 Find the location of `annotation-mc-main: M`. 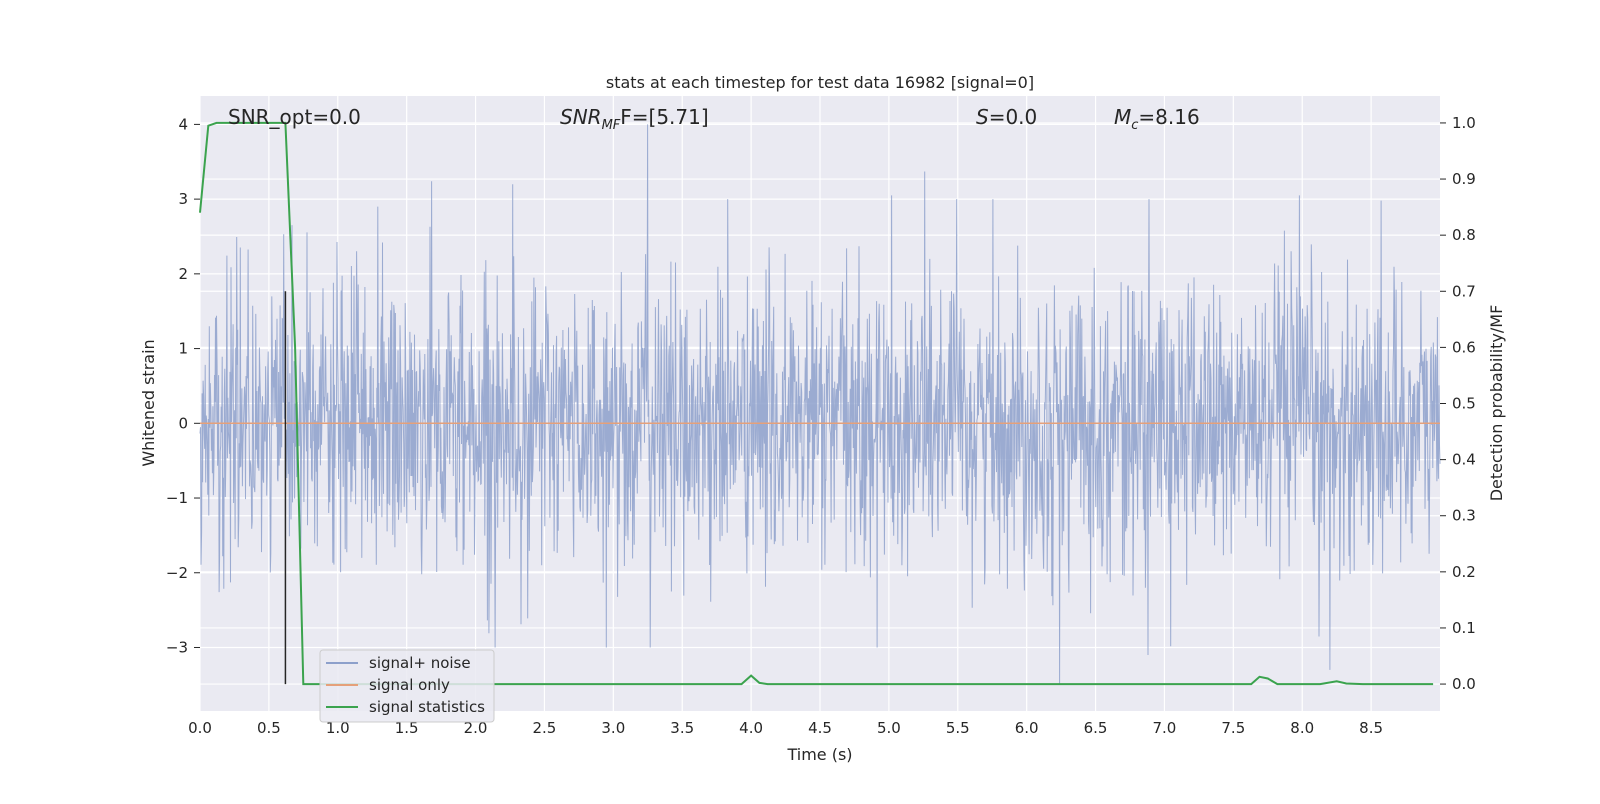

annotation-mc-main: M is located at coordinates (1122, 117).